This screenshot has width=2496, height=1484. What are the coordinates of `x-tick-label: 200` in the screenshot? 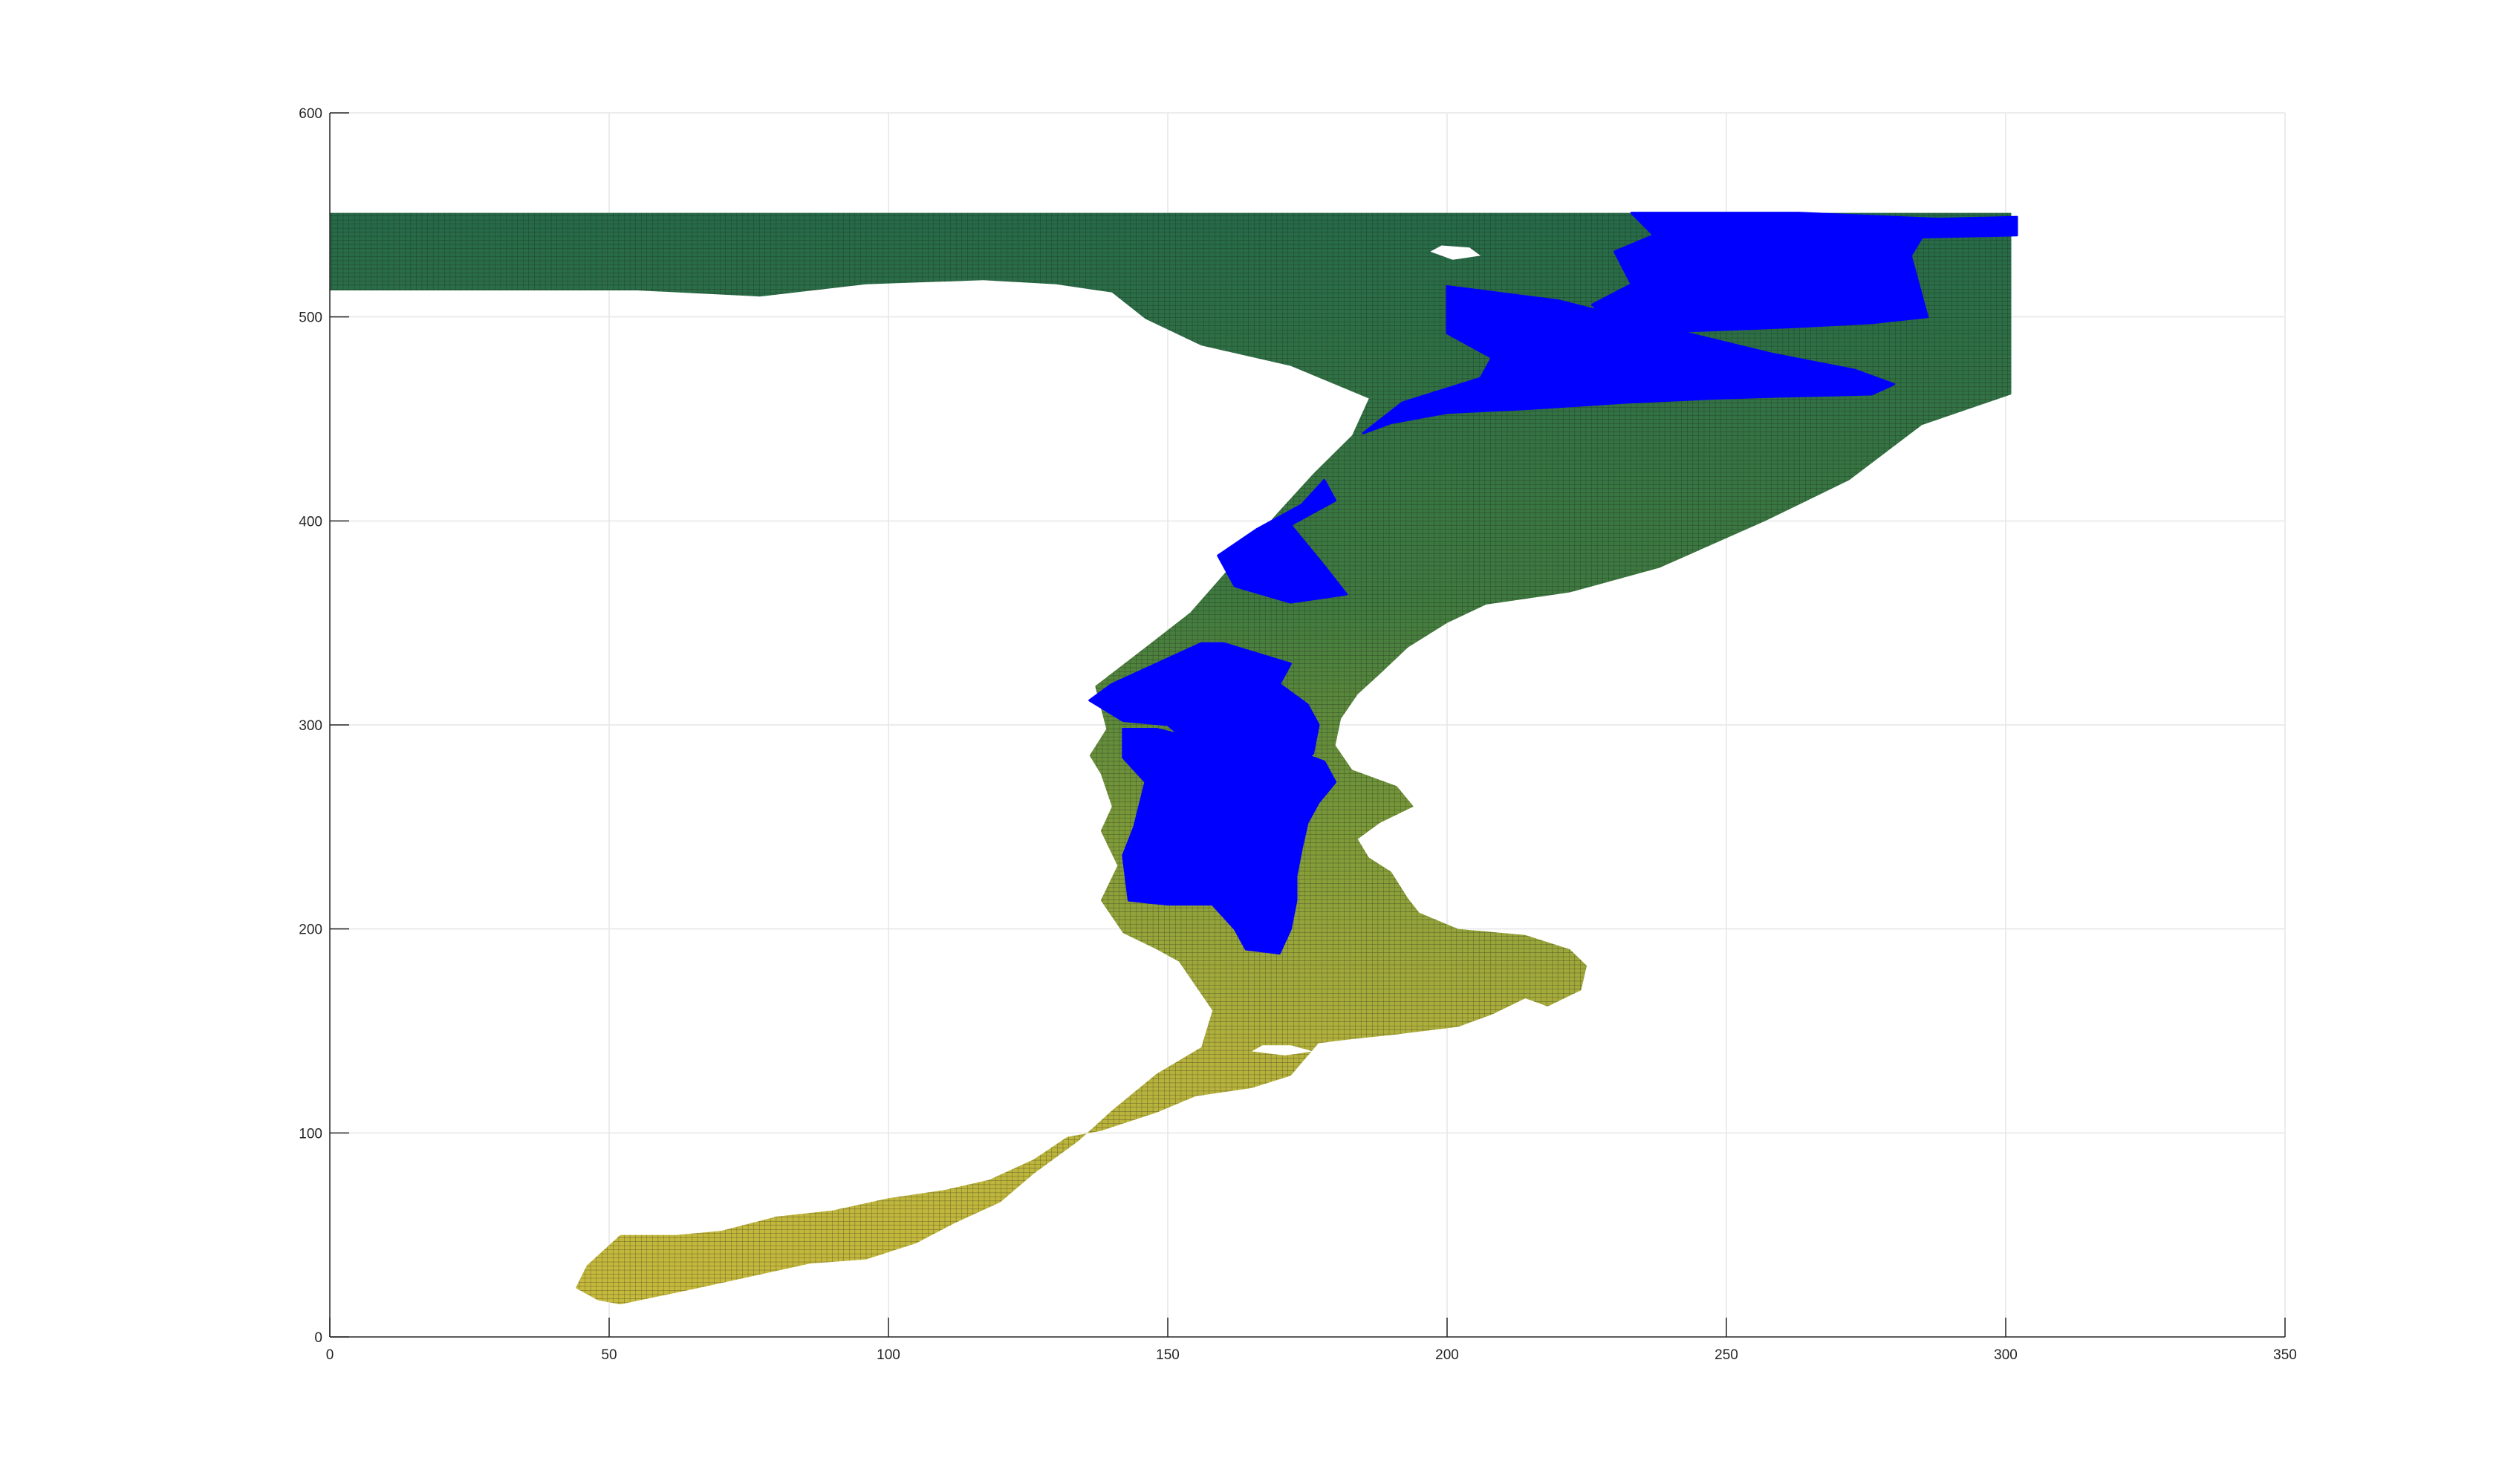 It's located at (1447, 1355).